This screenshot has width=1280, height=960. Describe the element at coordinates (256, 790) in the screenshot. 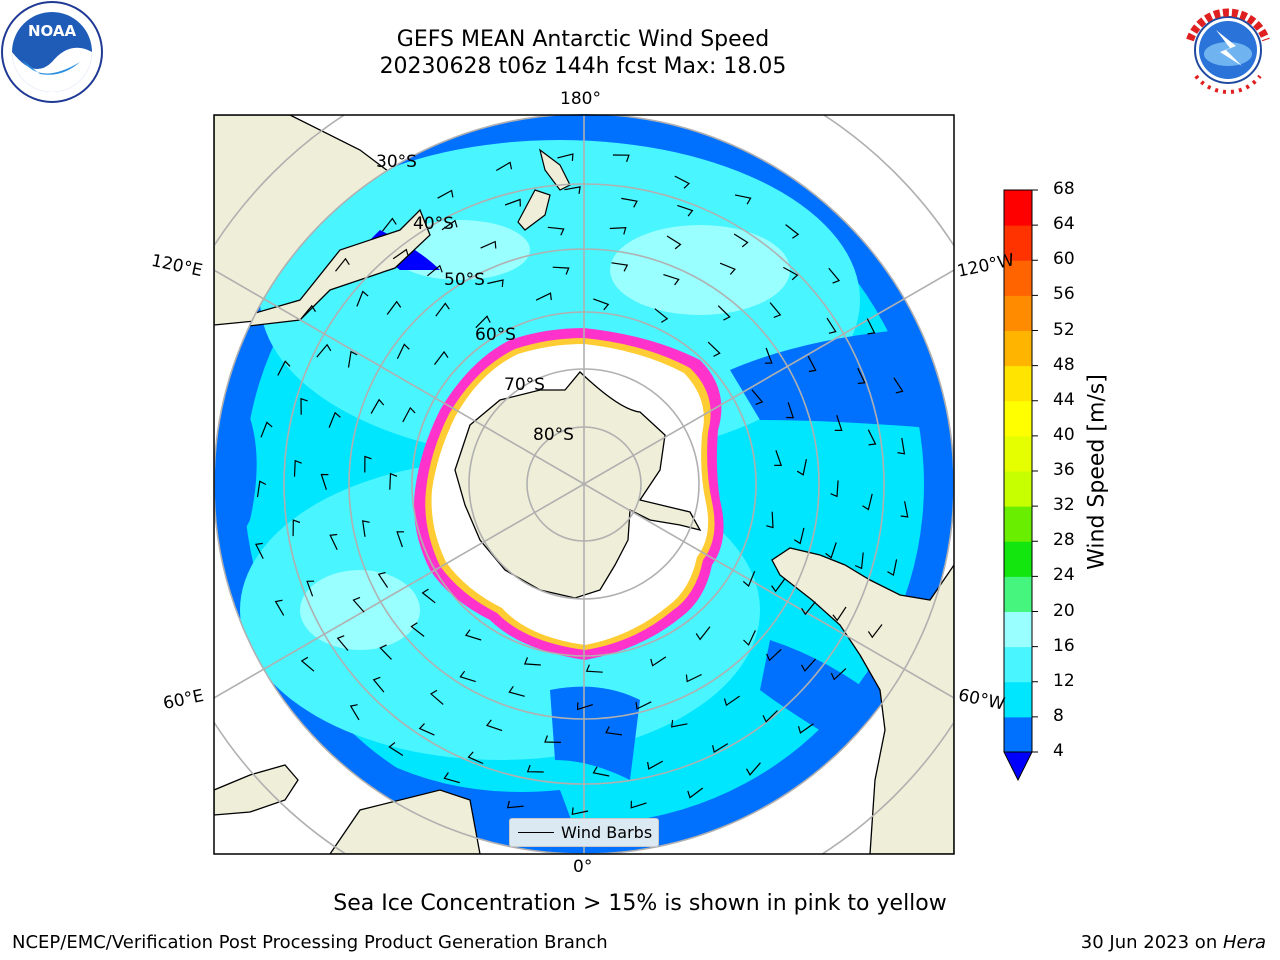

I see `madagascar-landmass` at that location.